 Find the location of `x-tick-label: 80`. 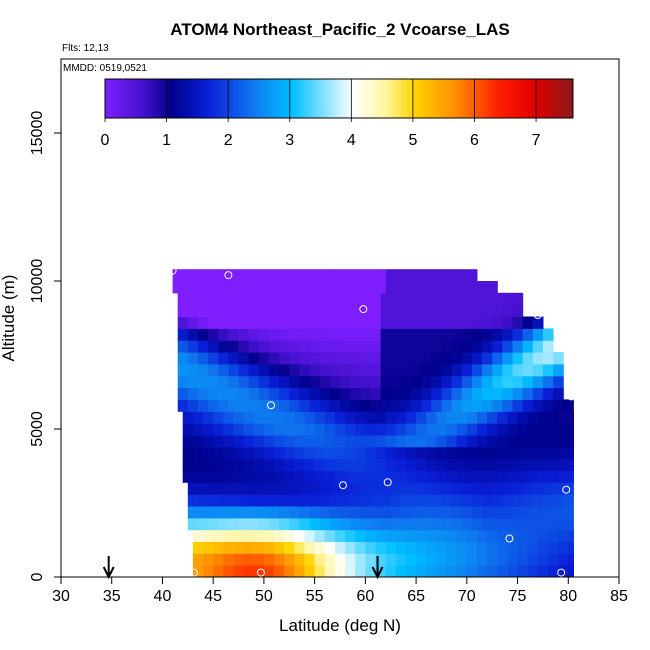

x-tick-label: 80 is located at coordinates (568, 596).